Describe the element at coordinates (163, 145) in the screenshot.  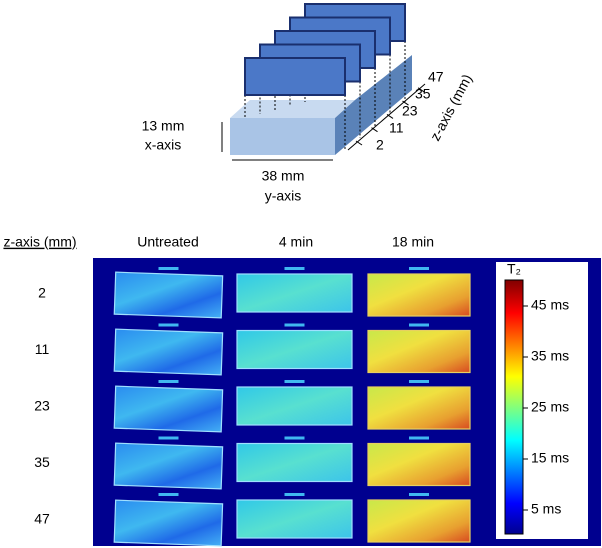
I see `height-axis: x-axis` at that location.